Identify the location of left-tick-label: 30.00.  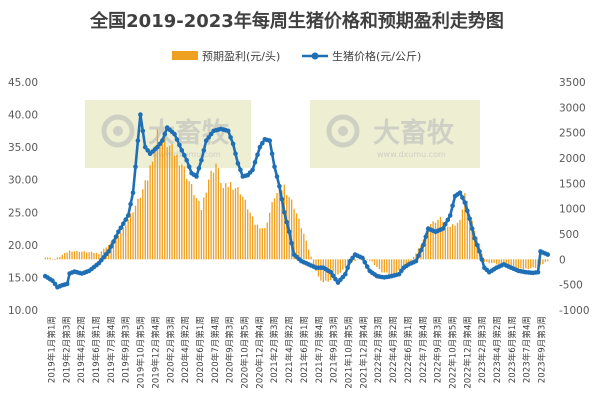
(23, 181).